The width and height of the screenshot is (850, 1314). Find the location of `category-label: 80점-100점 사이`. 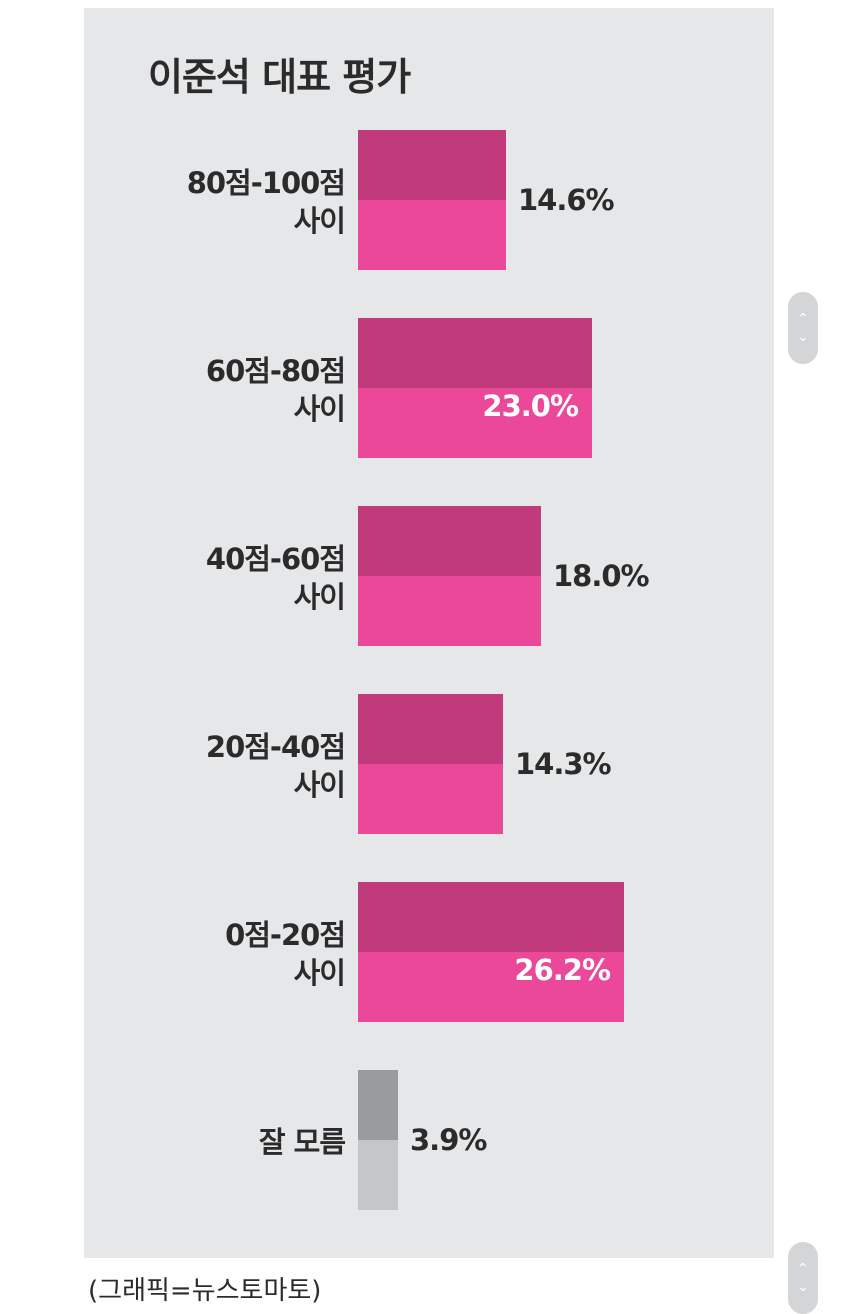

category-label: 80점-100점 사이 is located at coordinates (266, 202).